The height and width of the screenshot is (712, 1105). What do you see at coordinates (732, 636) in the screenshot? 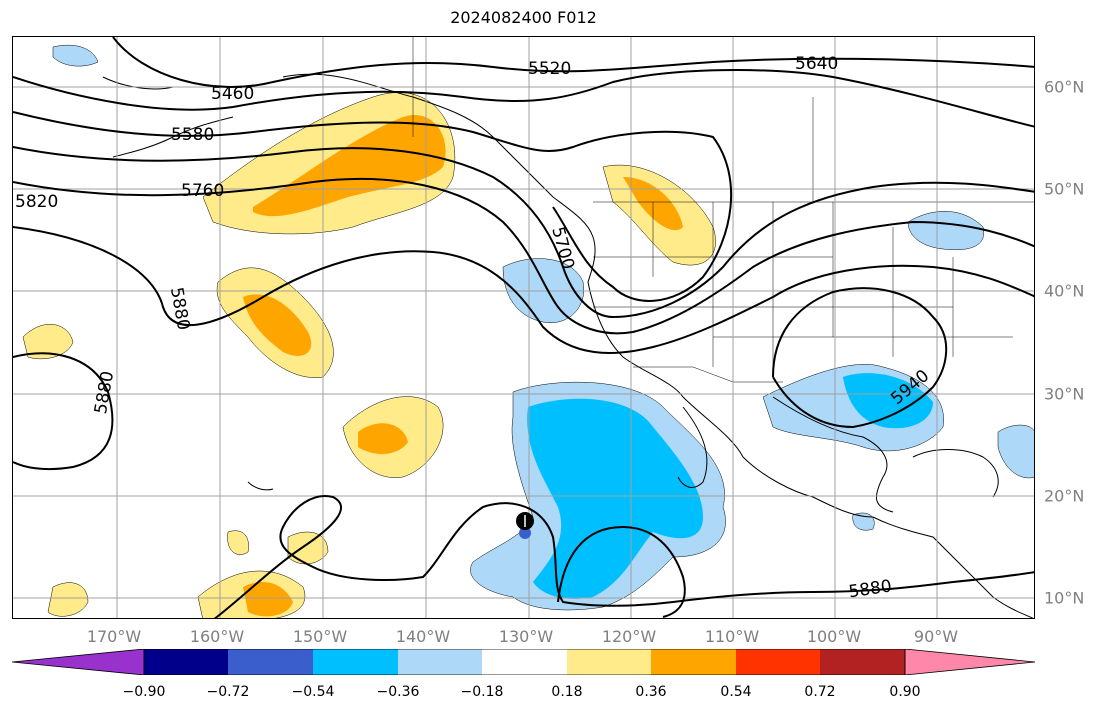
I see `lon-label-110w: 110°W` at bounding box center [732, 636].